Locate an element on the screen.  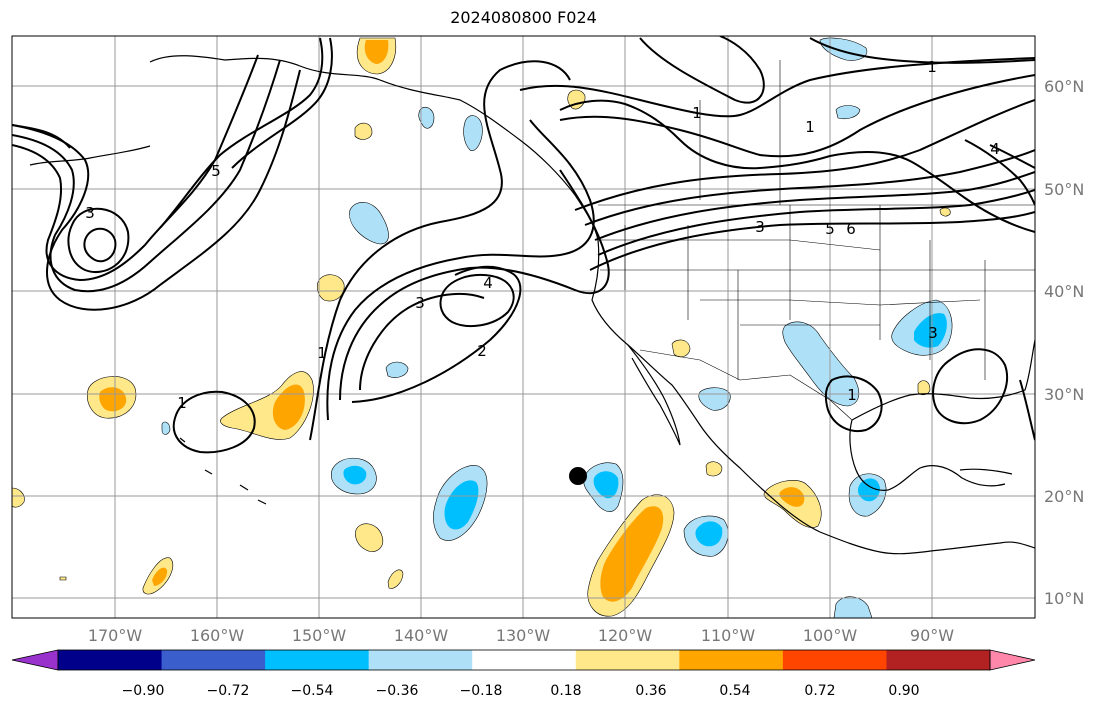
lat-label: 10°N is located at coordinates (1064, 598).